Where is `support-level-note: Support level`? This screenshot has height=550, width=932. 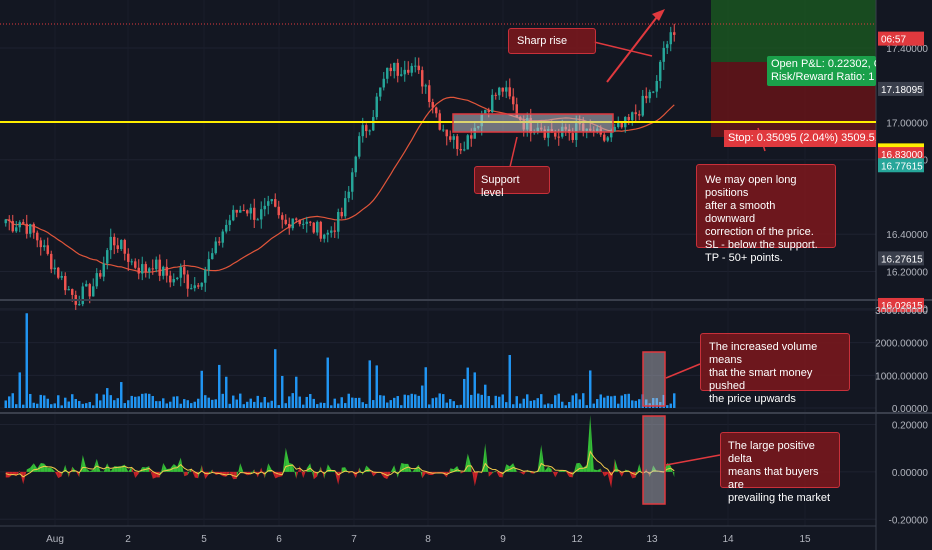 support-level-note: Support level is located at coordinates (512, 182).